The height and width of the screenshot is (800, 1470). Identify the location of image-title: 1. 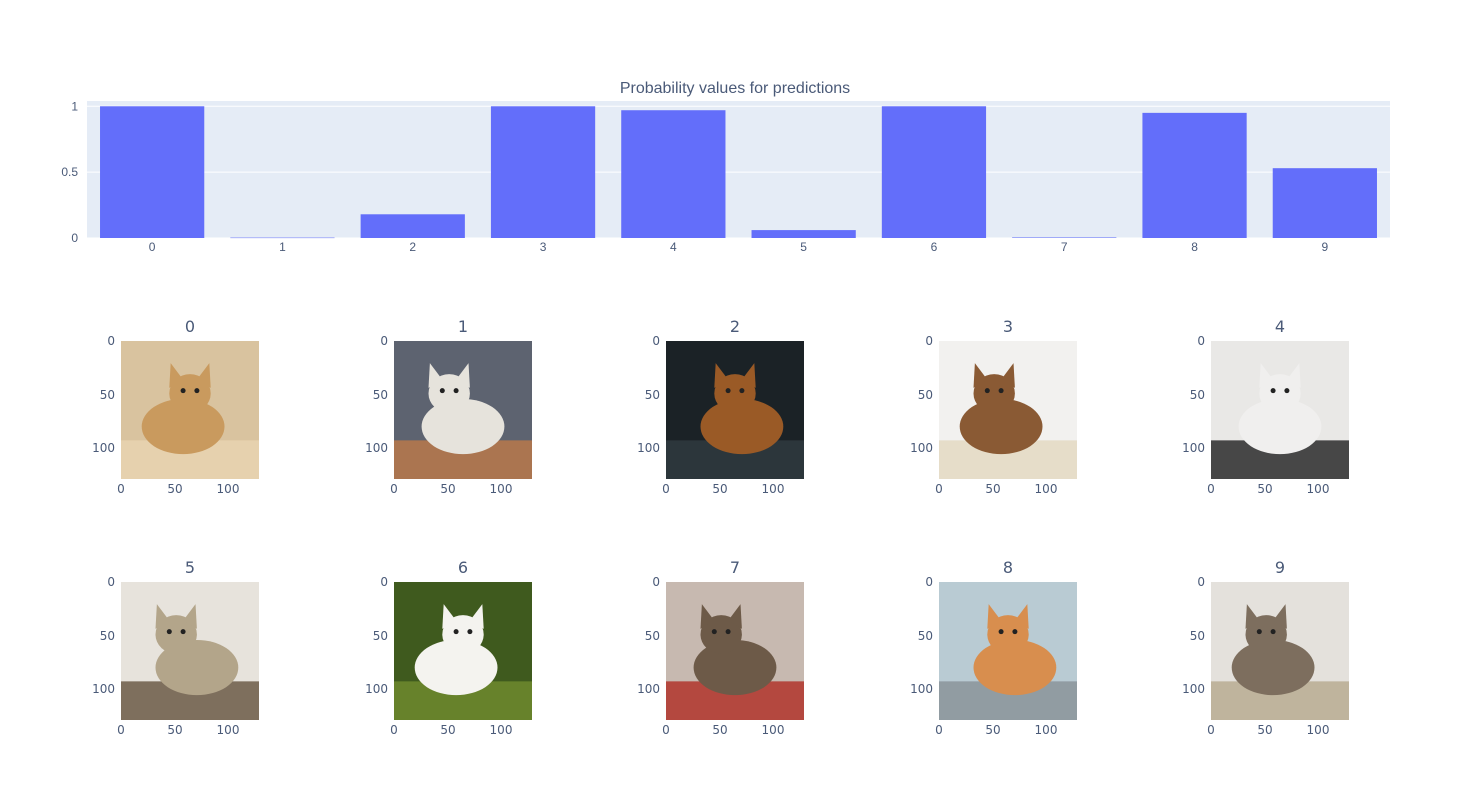
(463, 326).